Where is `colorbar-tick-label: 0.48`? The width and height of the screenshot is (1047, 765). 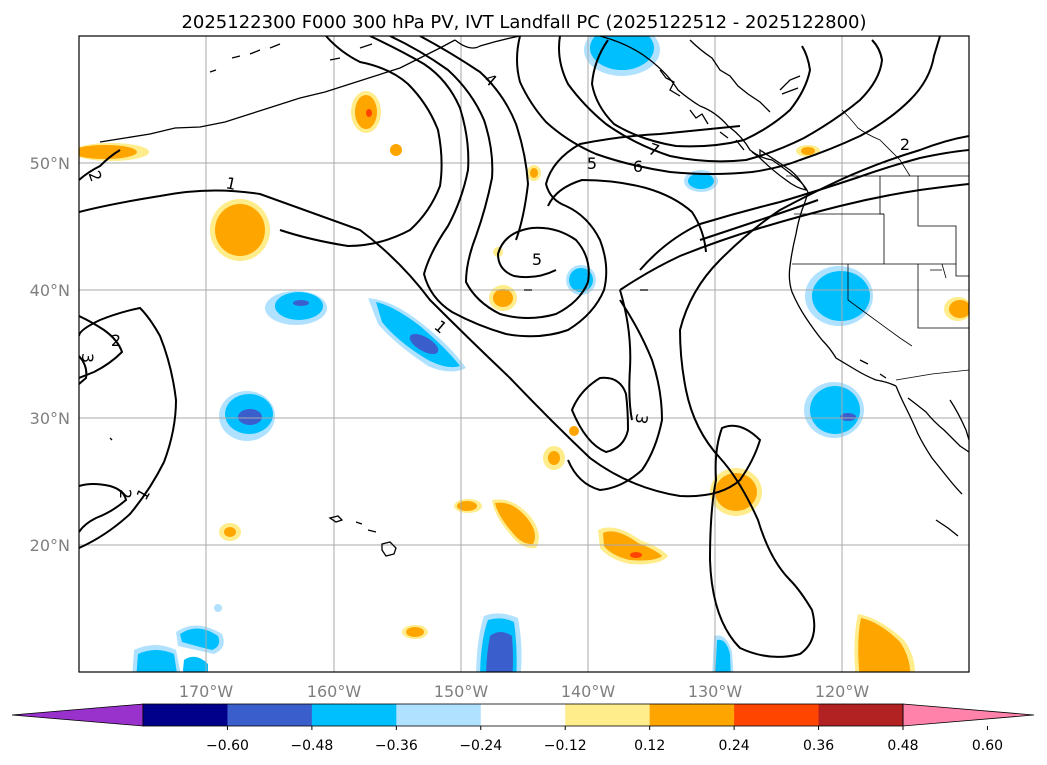 colorbar-tick-label: 0.48 is located at coordinates (902, 746).